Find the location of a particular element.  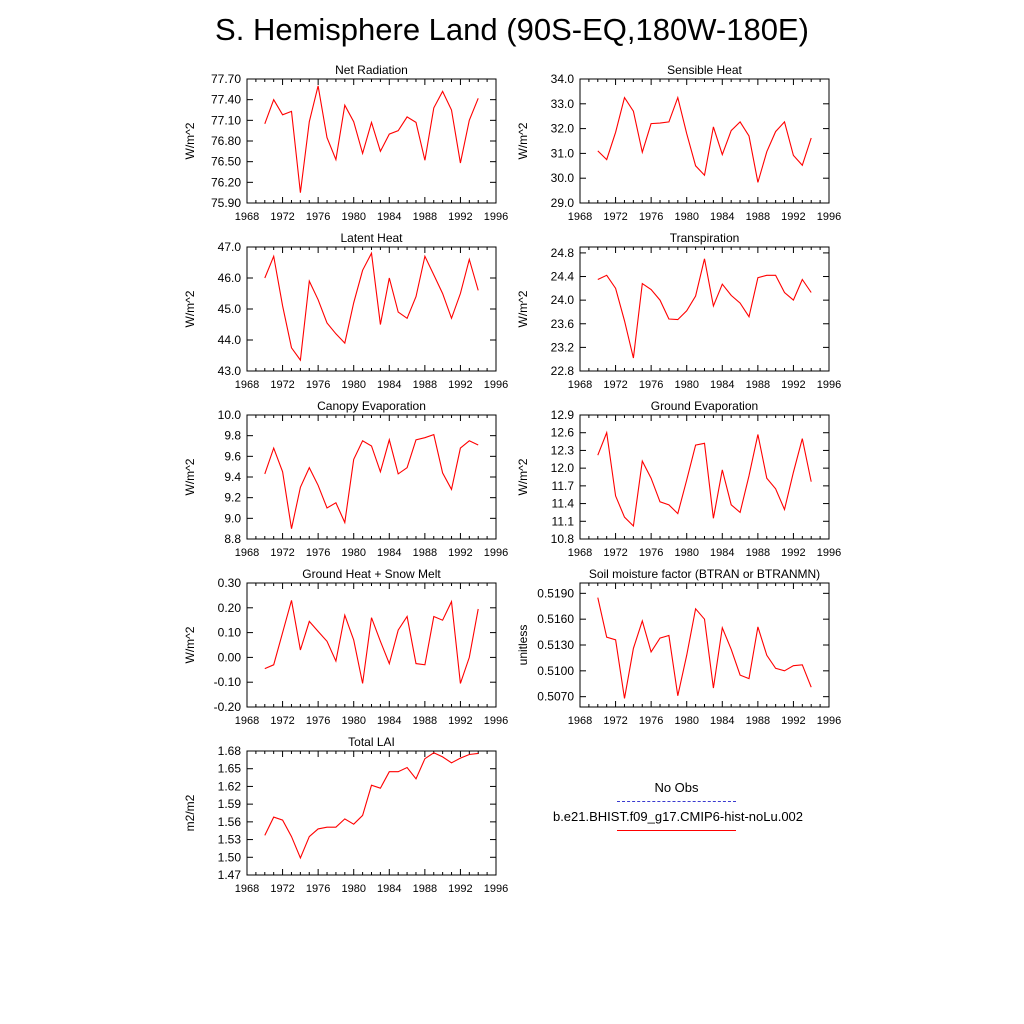

x-tick-label: 1988 is located at coordinates (758, 385).